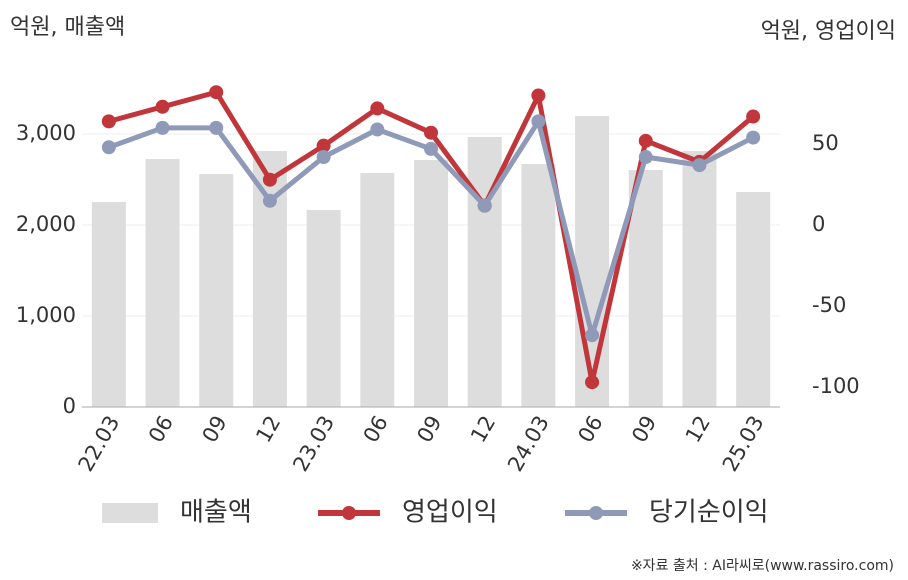 The width and height of the screenshot is (908, 580). I want to click on x-tick-label: 23.03, so click(313, 444).